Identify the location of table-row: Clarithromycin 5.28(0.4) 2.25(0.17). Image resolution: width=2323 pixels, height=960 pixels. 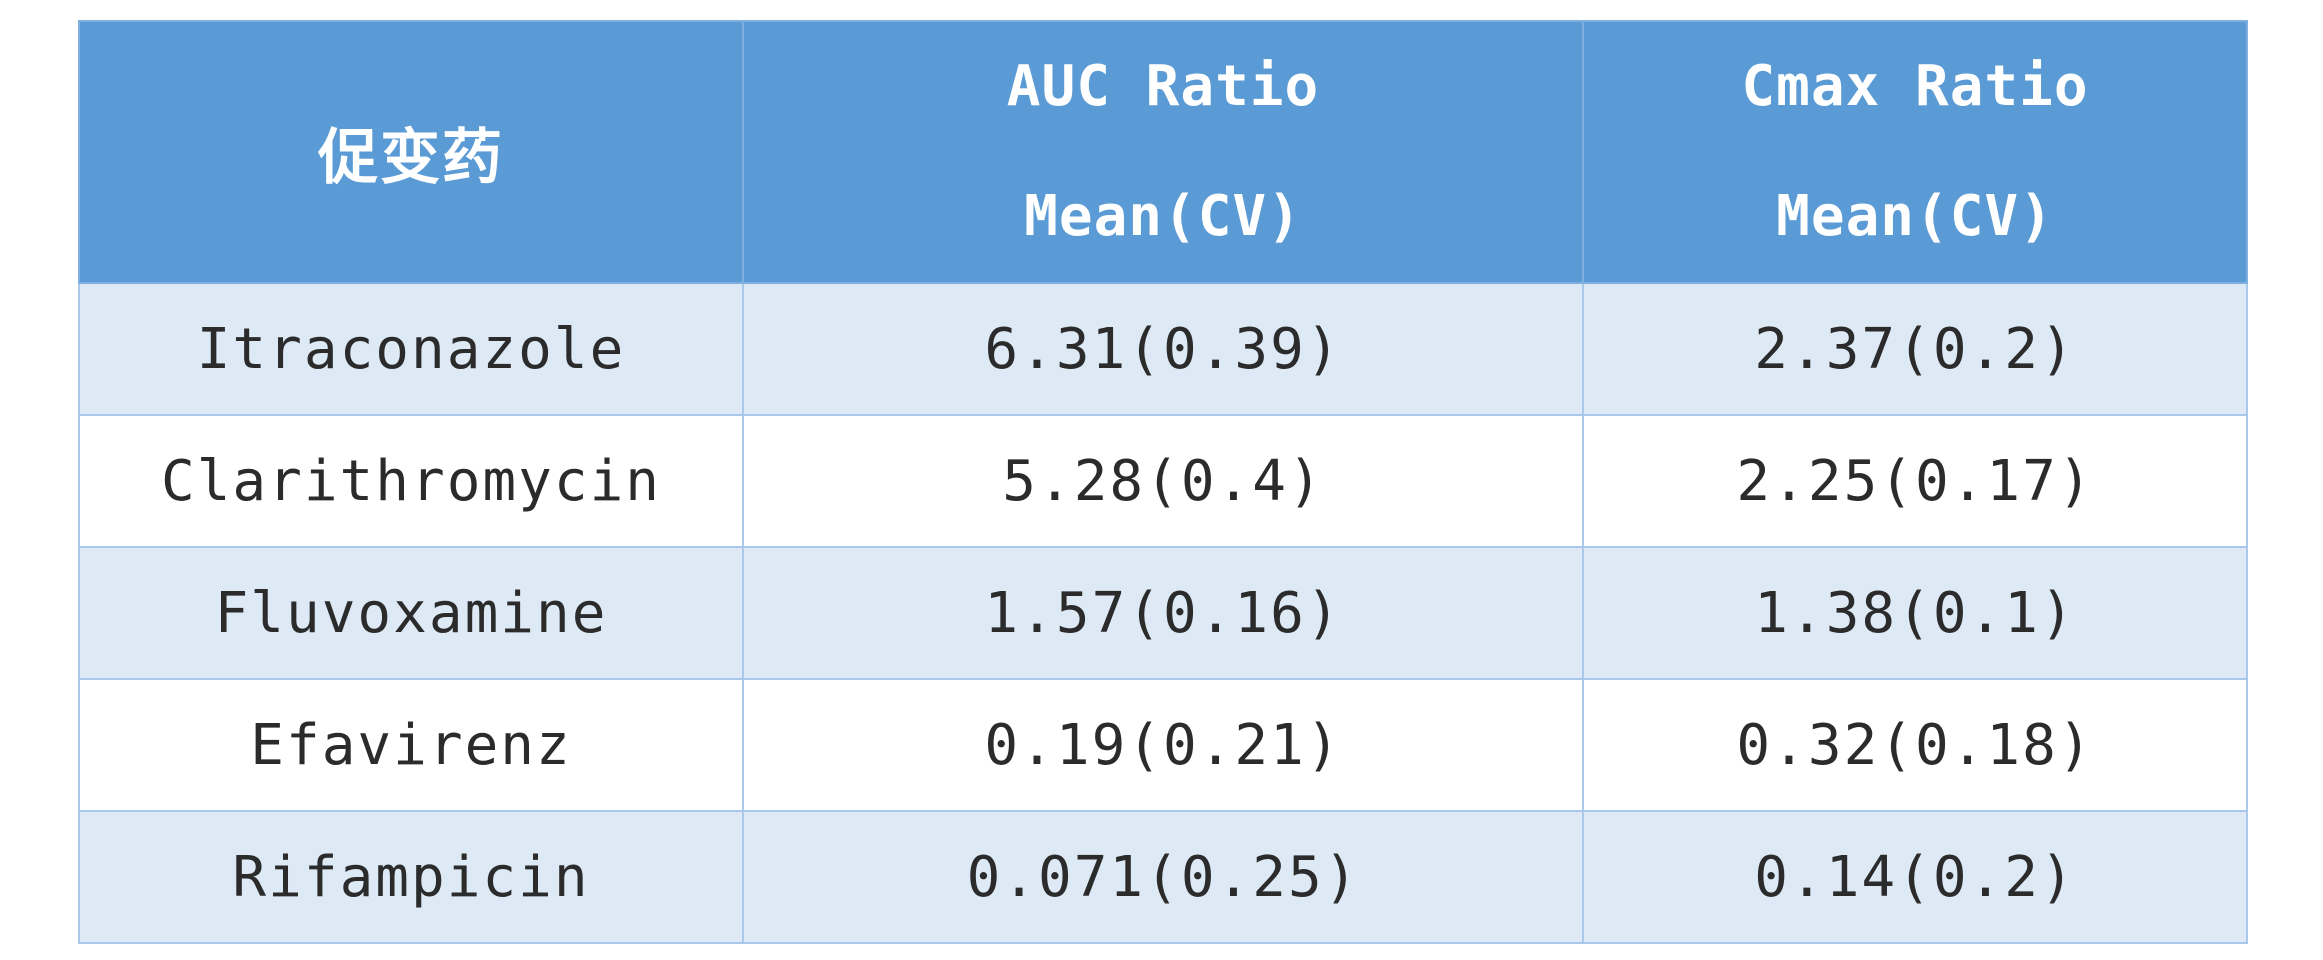
(1163, 481).